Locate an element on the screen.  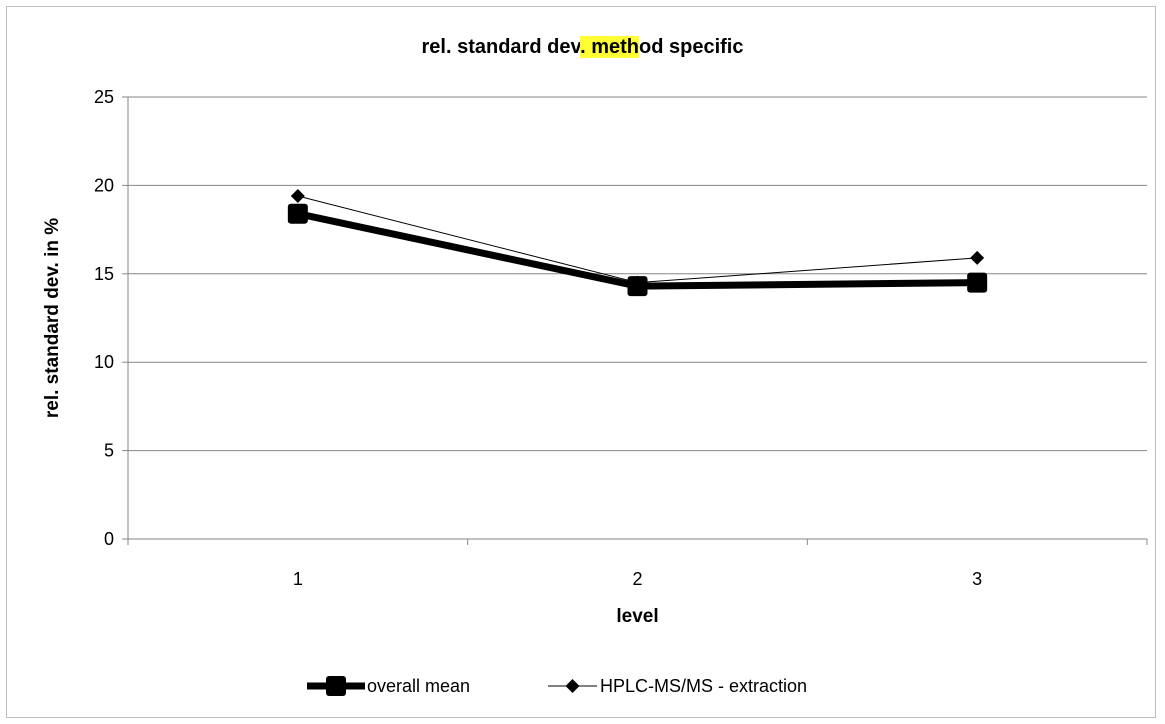
chart-title-part-3: od specific is located at coordinates (691, 47).